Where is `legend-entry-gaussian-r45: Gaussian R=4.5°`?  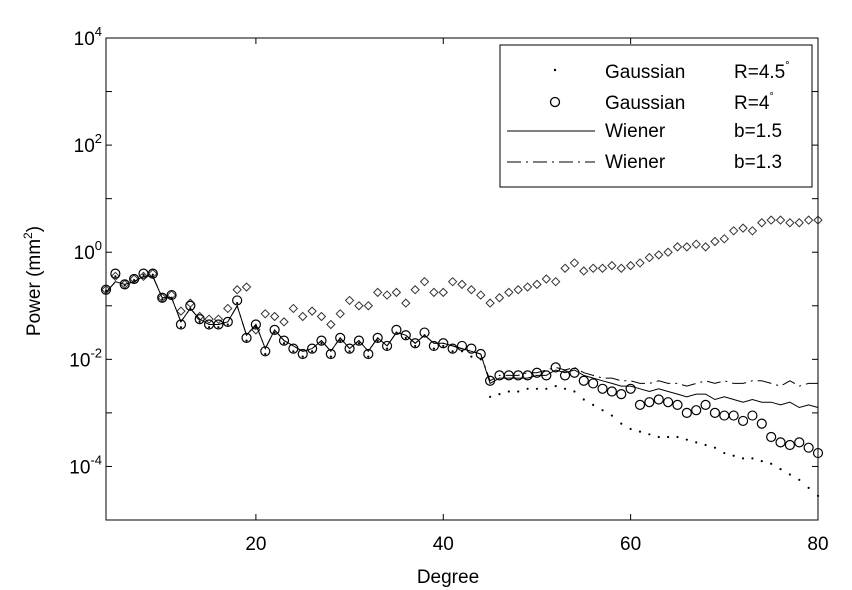 legend-entry-gaussian-r45: Gaussian R=4.5° is located at coordinates (671, 71).